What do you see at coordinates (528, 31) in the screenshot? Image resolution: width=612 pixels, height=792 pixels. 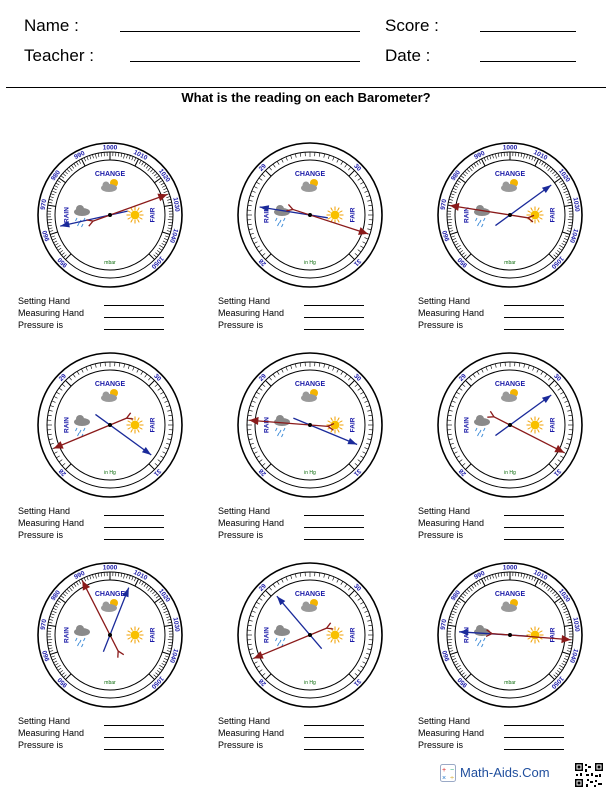 I see `score-line` at bounding box center [528, 31].